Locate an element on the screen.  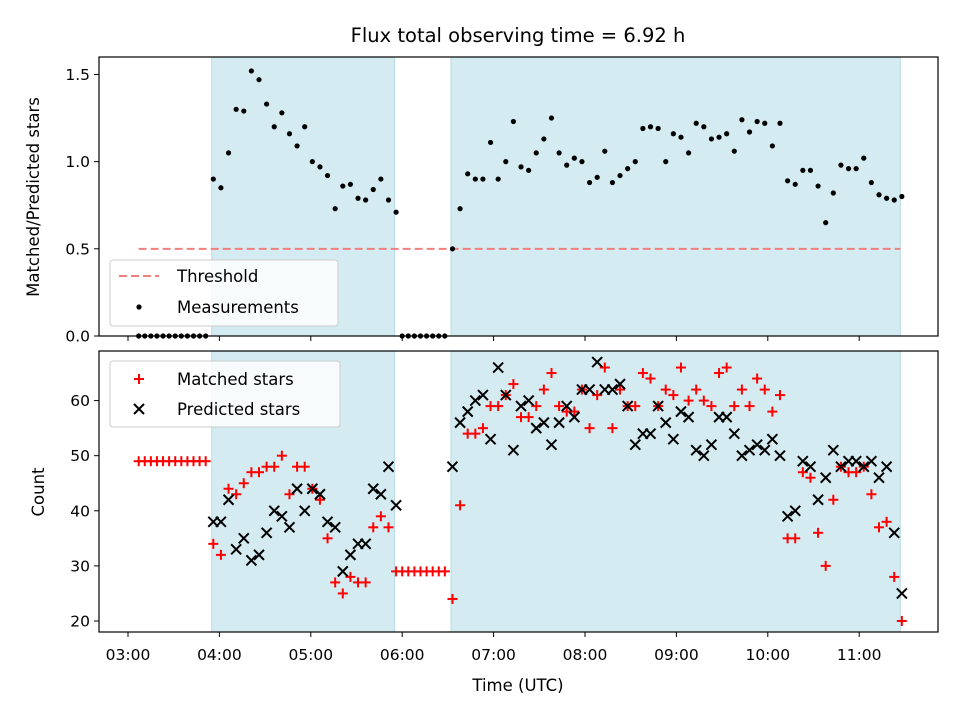
top-y-axis: 0.0 0.5 1.0 1.5 is located at coordinates (82, 206).